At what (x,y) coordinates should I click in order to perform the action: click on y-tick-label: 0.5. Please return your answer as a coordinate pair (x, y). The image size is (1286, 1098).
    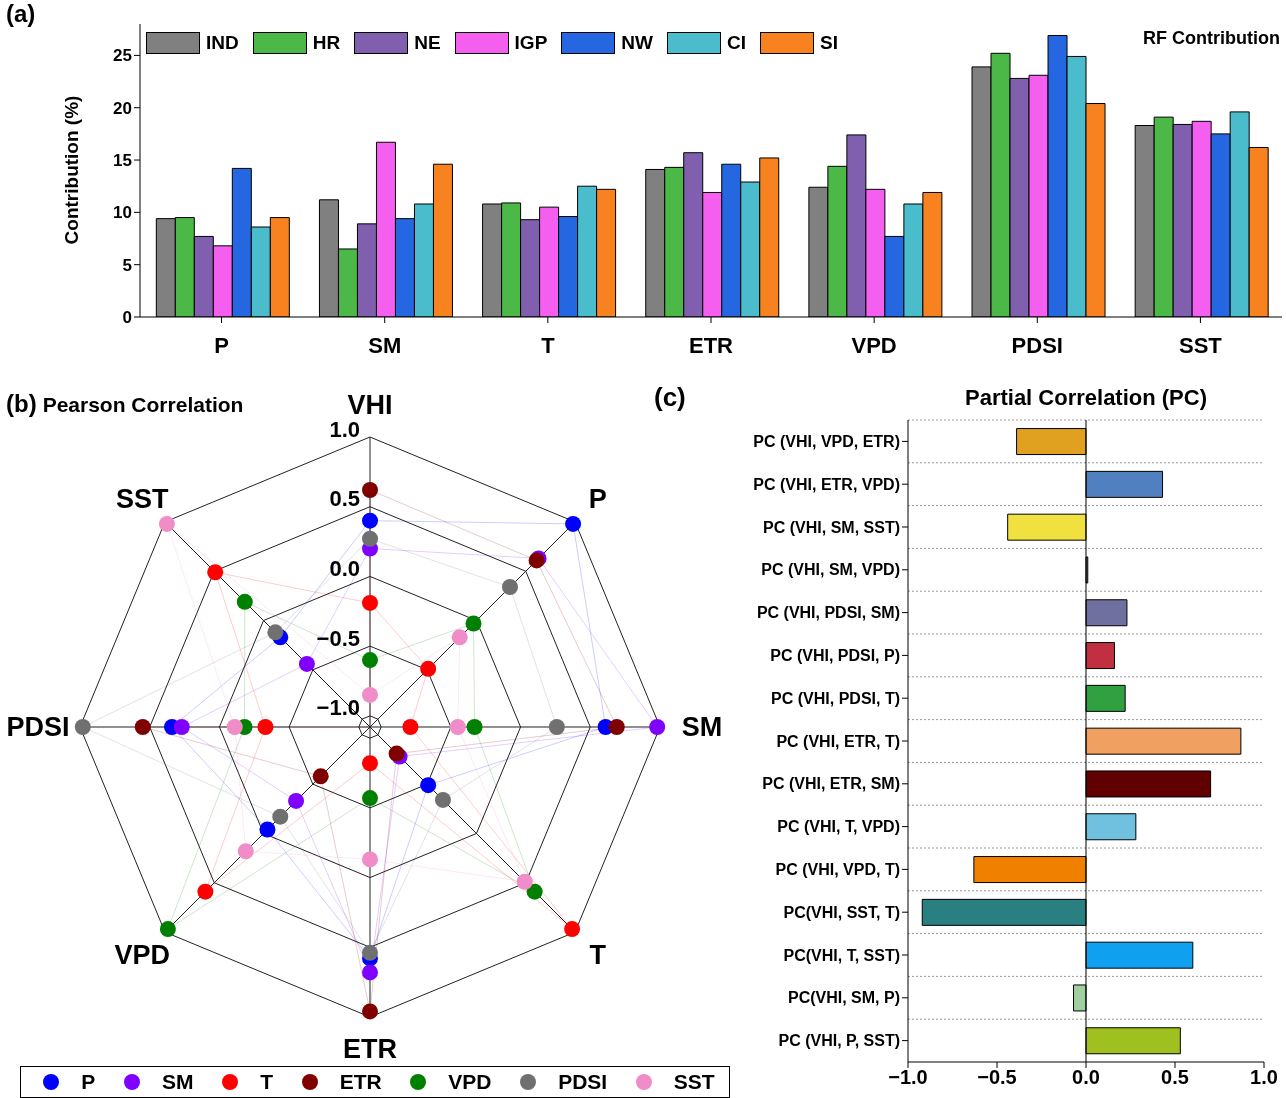
    Looking at the image, I should click on (344, 499).